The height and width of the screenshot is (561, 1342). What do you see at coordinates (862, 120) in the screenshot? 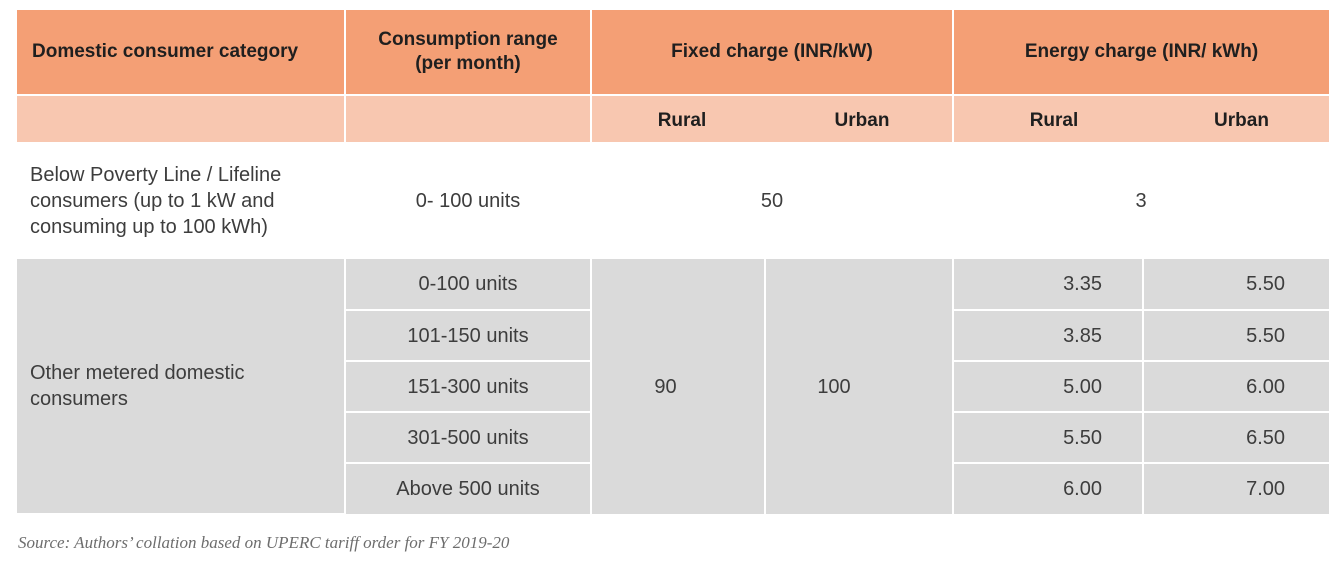
I see `subheader-fixed-urban: Urban` at bounding box center [862, 120].